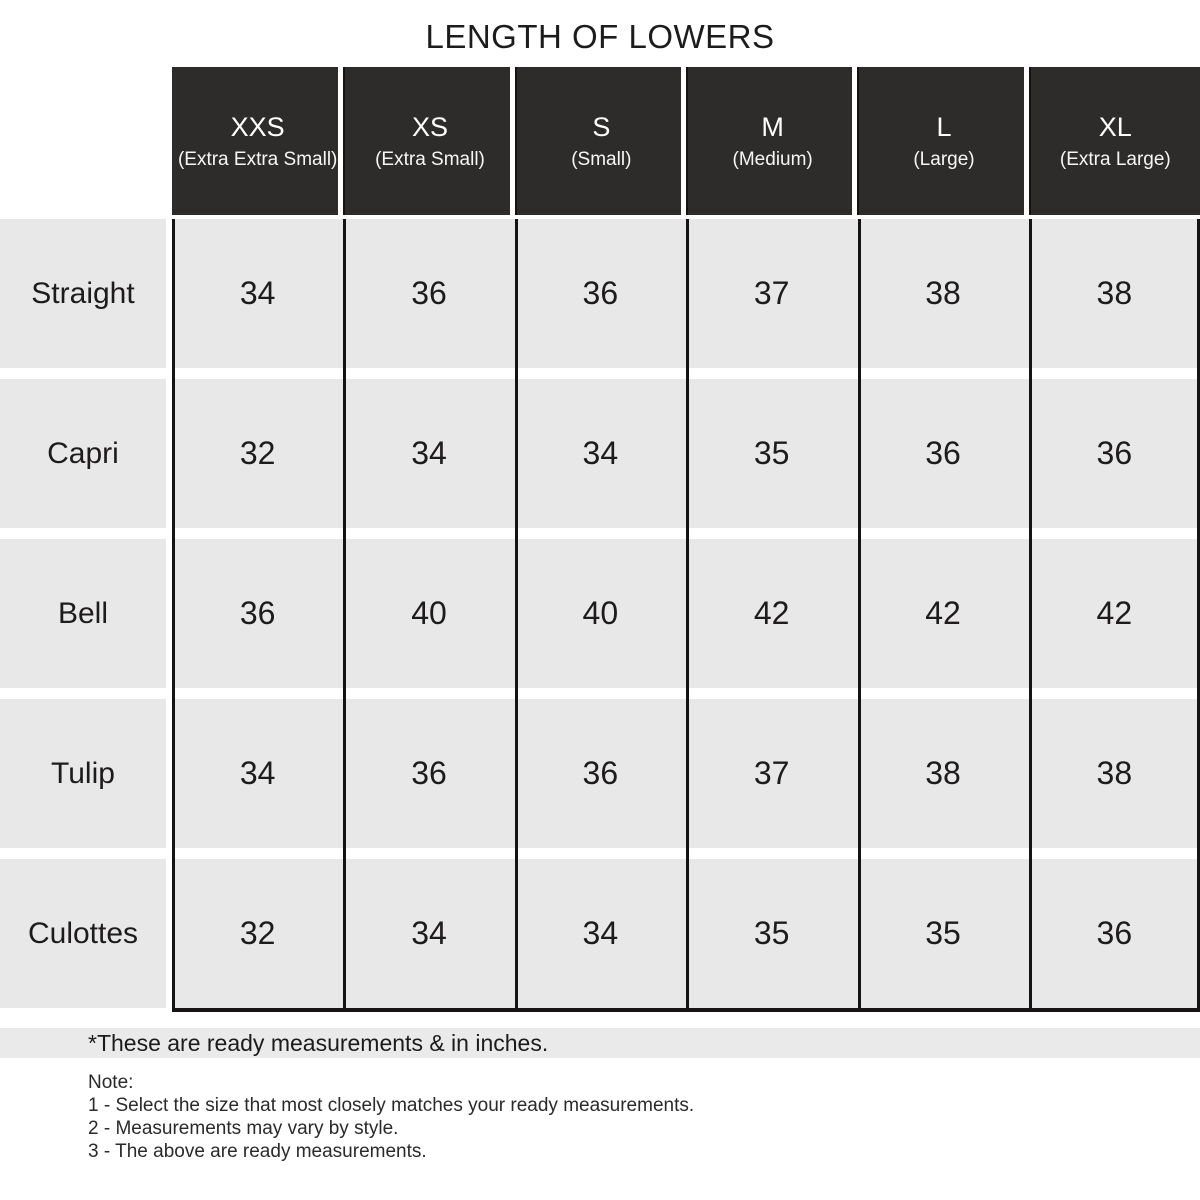 The width and height of the screenshot is (1200, 1200). What do you see at coordinates (772, 126) in the screenshot?
I see `size-abbr-label: M` at bounding box center [772, 126].